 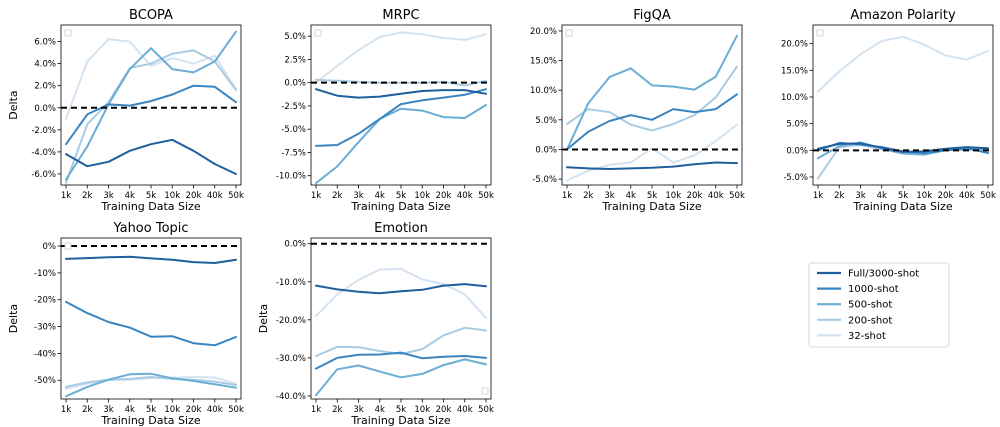 What do you see at coordinates (870, 305) in the screenshot?
I see `legend-label: 500-shot` at bounding box center [870, 305].